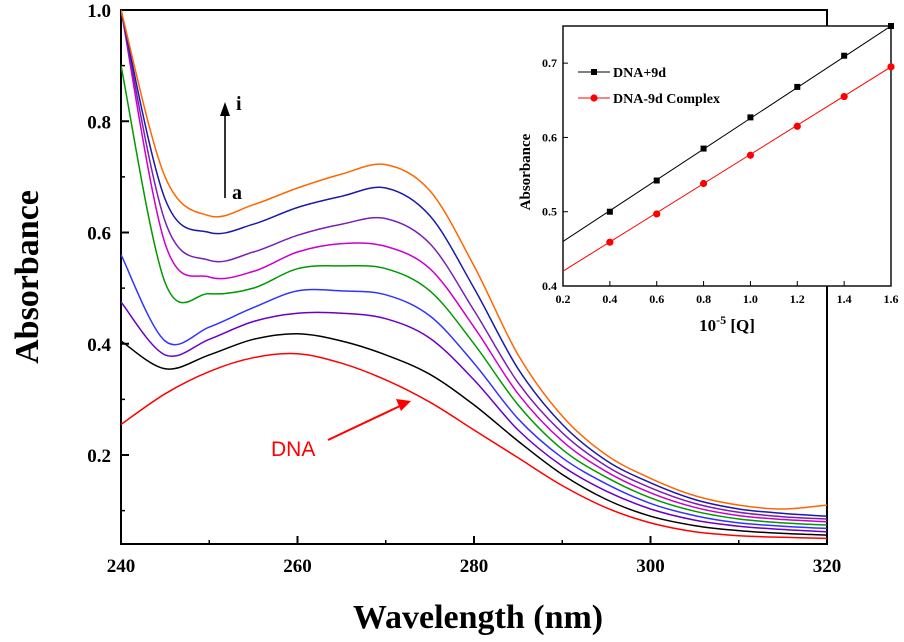  I want to click on legend-marker-dna-9d, so click(594, 72).